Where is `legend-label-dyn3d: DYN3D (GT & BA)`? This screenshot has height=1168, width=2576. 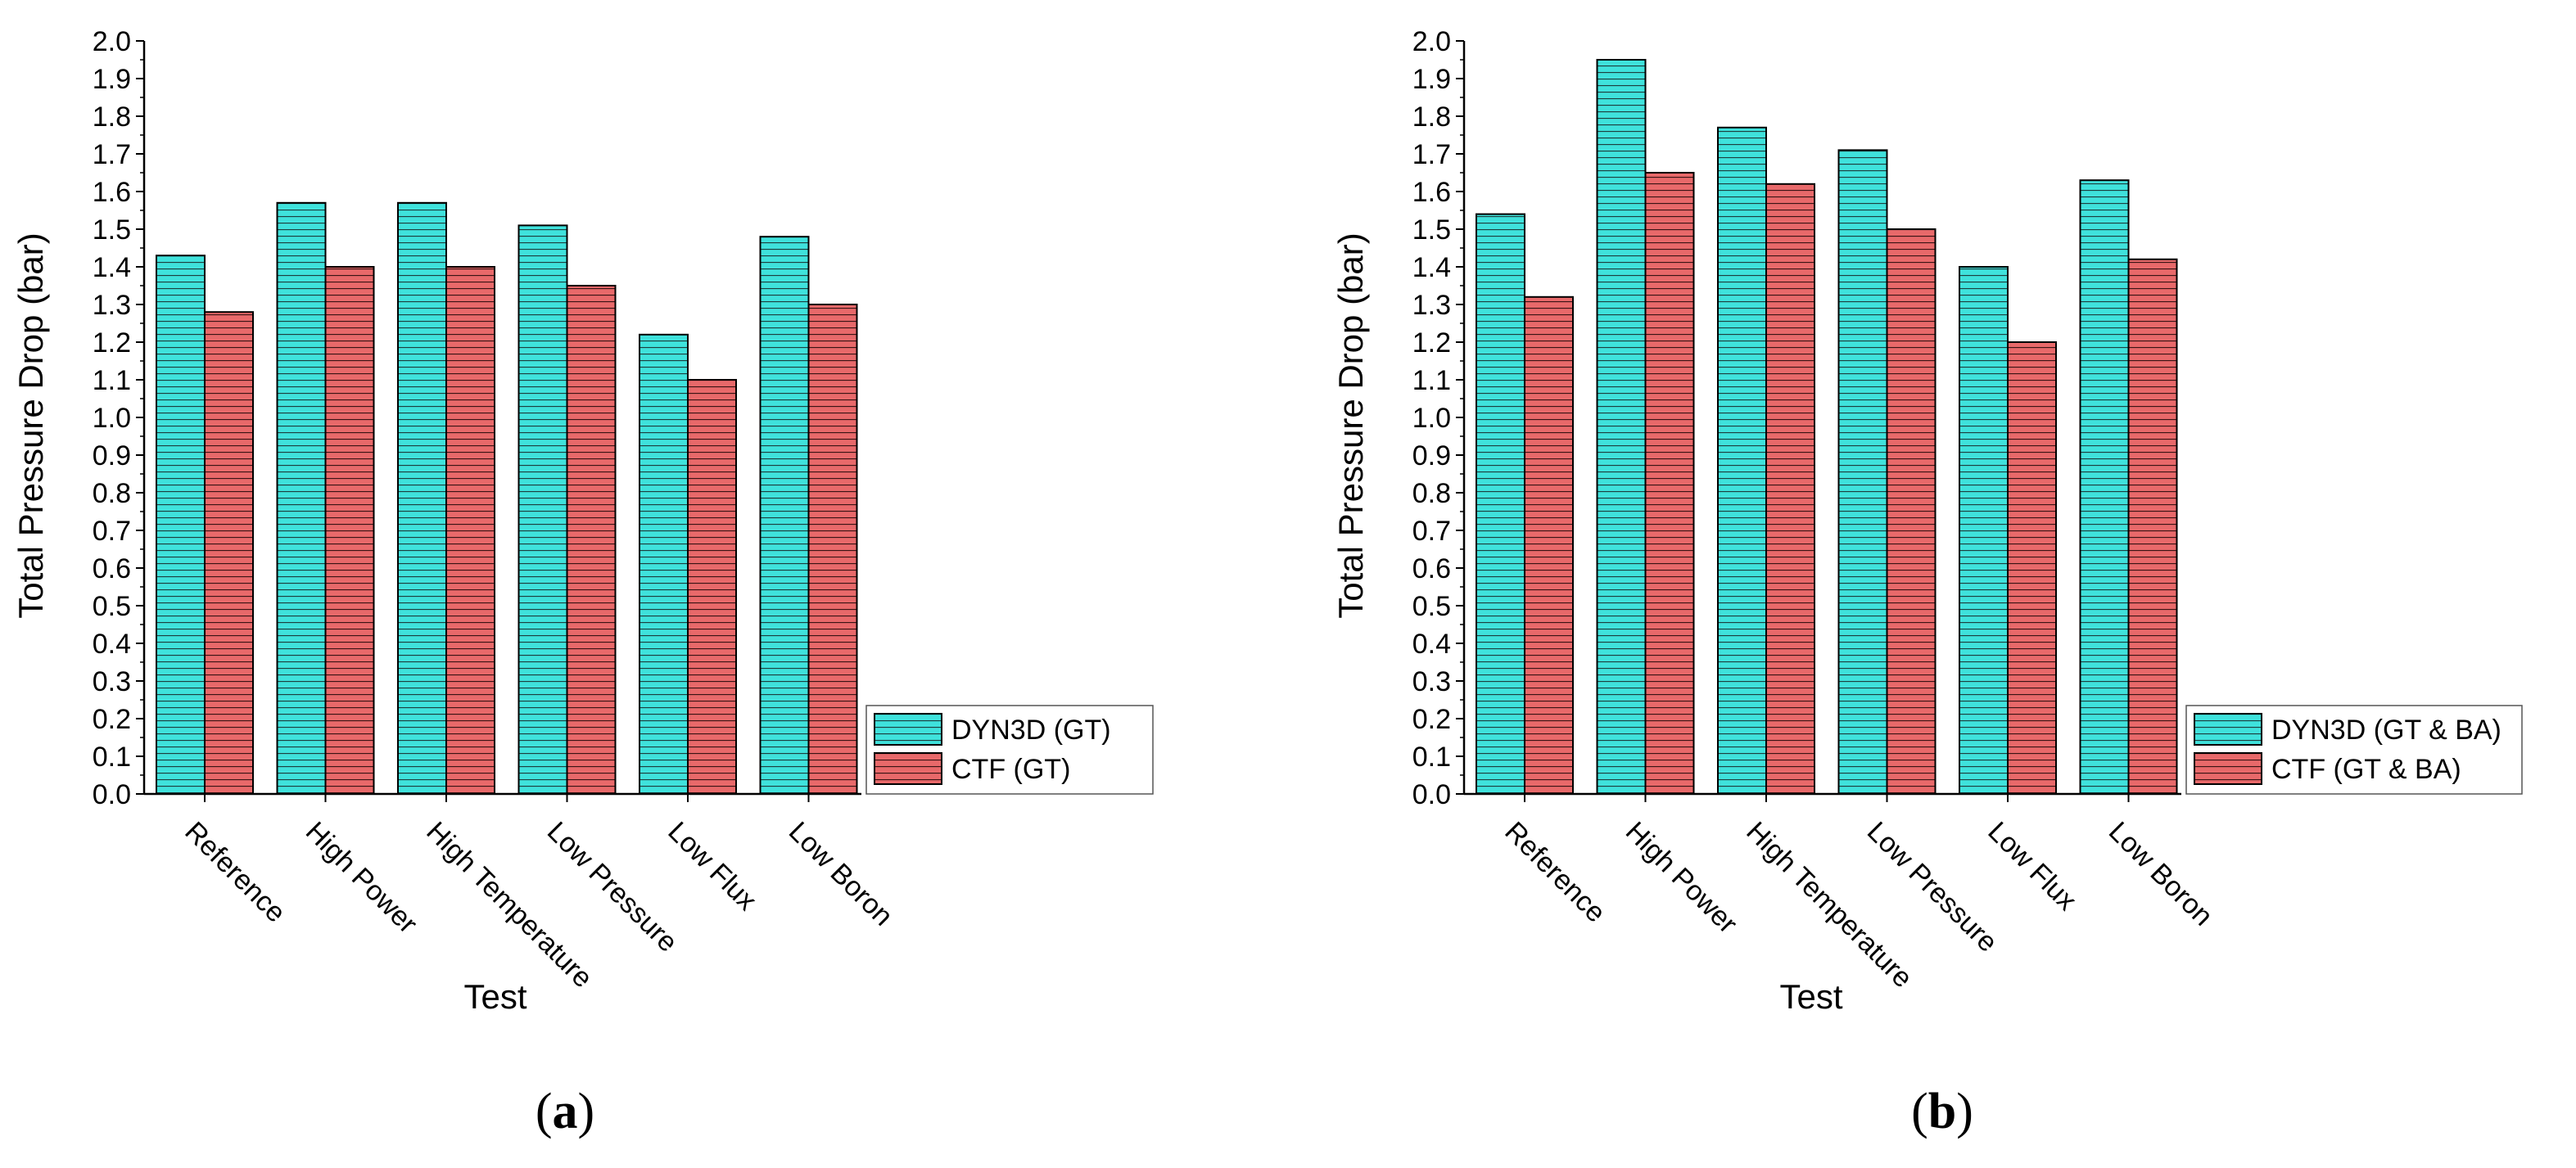 legend-label-dyn3d: DYN3D (GT & BA) is located at coordinates (2386, 730).